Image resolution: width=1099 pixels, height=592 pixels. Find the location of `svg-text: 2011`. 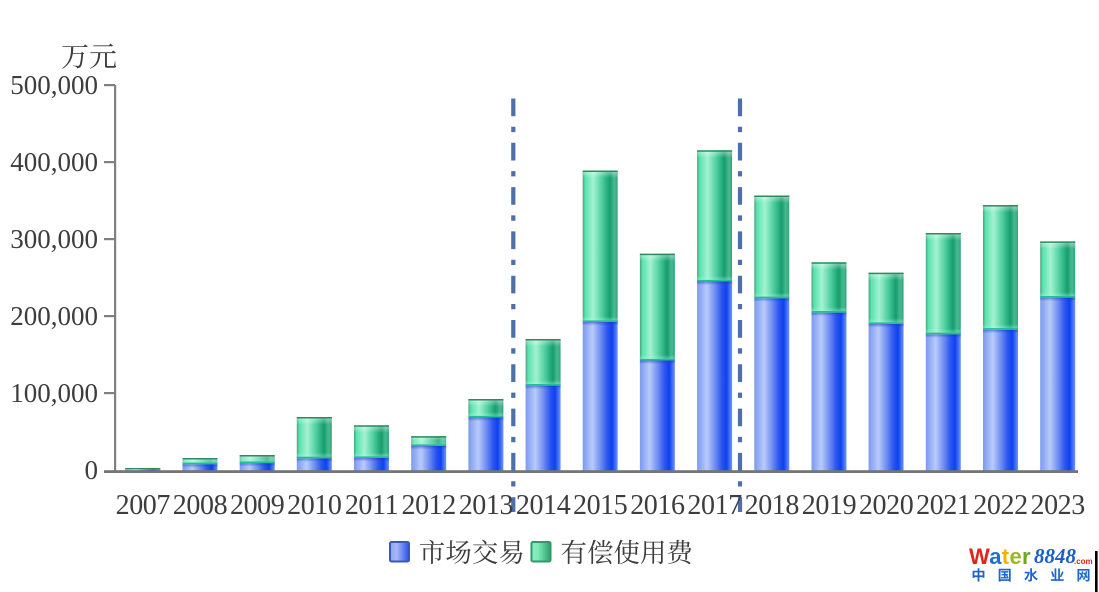

svg-text: 2011 is located at coordinates (371, 505).